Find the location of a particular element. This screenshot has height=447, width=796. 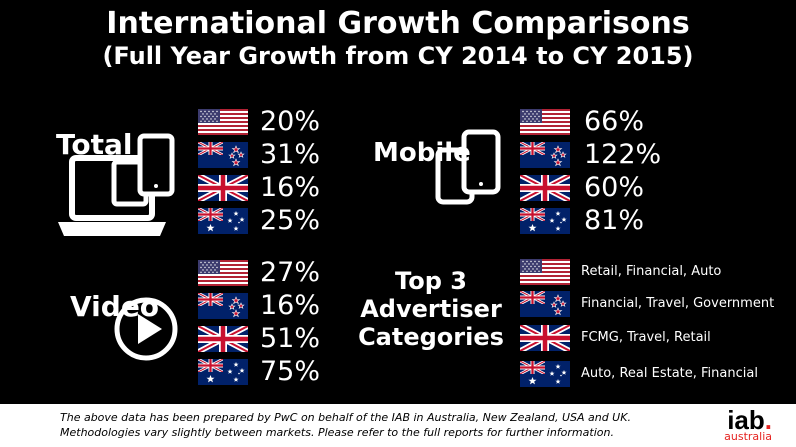

page-title: International Growth Comparisons is located at coordinates (398, 23).